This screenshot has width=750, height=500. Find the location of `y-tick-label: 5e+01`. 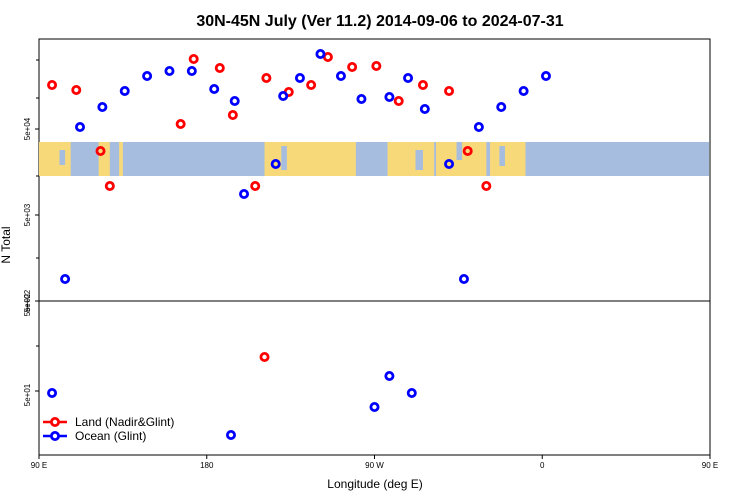

y-tick-label: 5e+01 is located at coordinates (27, 394).